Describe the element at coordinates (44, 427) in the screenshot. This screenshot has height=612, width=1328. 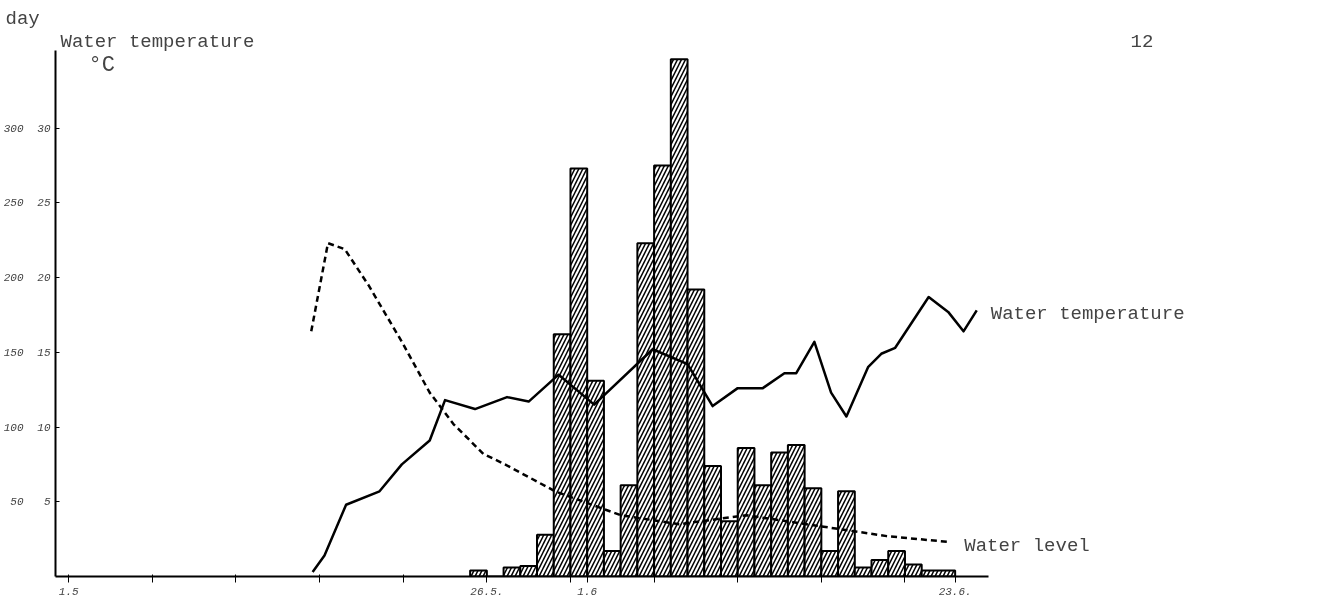
I see `y2-tick-label: 10` at that location.